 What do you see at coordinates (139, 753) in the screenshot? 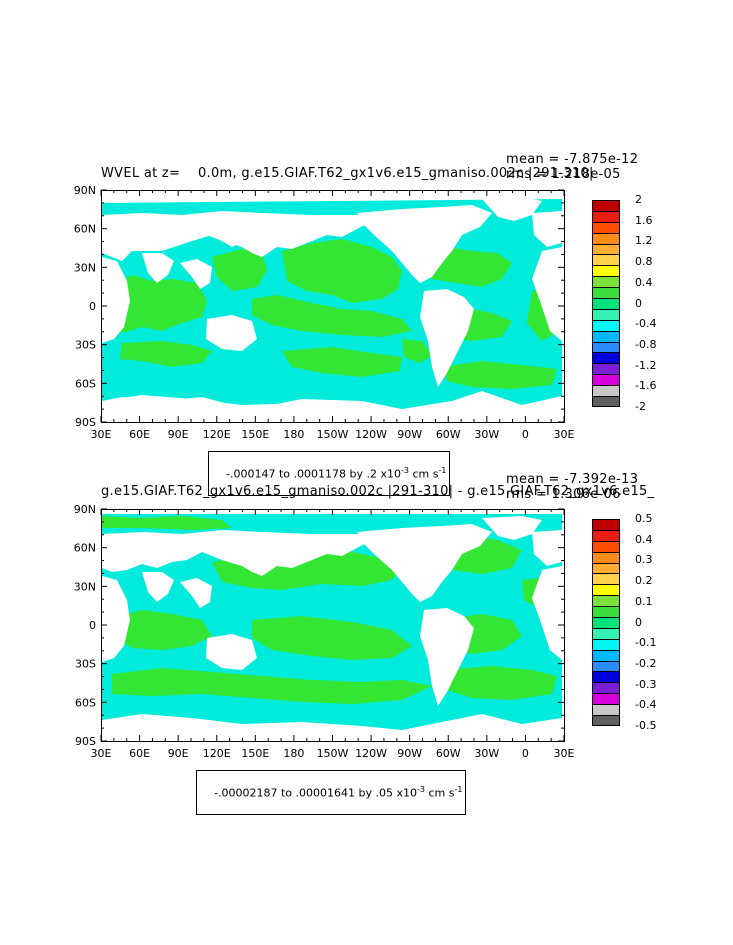
I see `x-tick-label: 60E` at bounding box center [139, 753].